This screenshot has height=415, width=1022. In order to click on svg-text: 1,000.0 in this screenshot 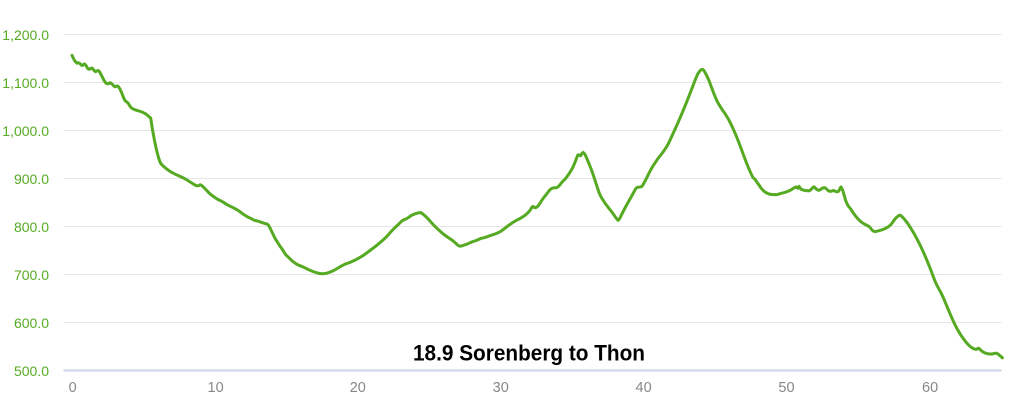, I will do `click(25, 131)`.